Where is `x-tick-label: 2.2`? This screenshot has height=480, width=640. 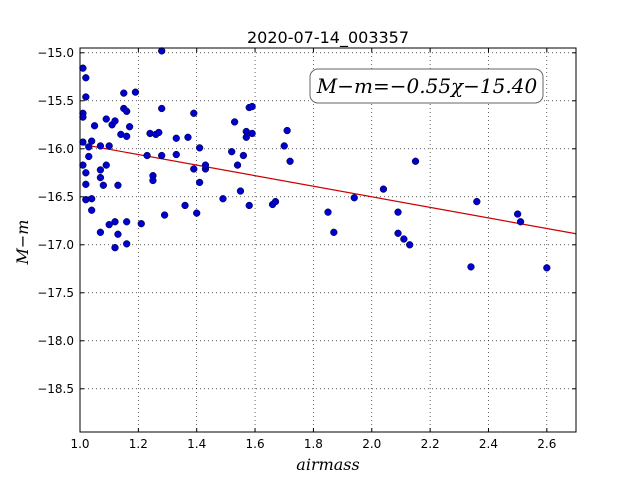 x-tick-label: 2.2 is located at coordinates (430, 444).